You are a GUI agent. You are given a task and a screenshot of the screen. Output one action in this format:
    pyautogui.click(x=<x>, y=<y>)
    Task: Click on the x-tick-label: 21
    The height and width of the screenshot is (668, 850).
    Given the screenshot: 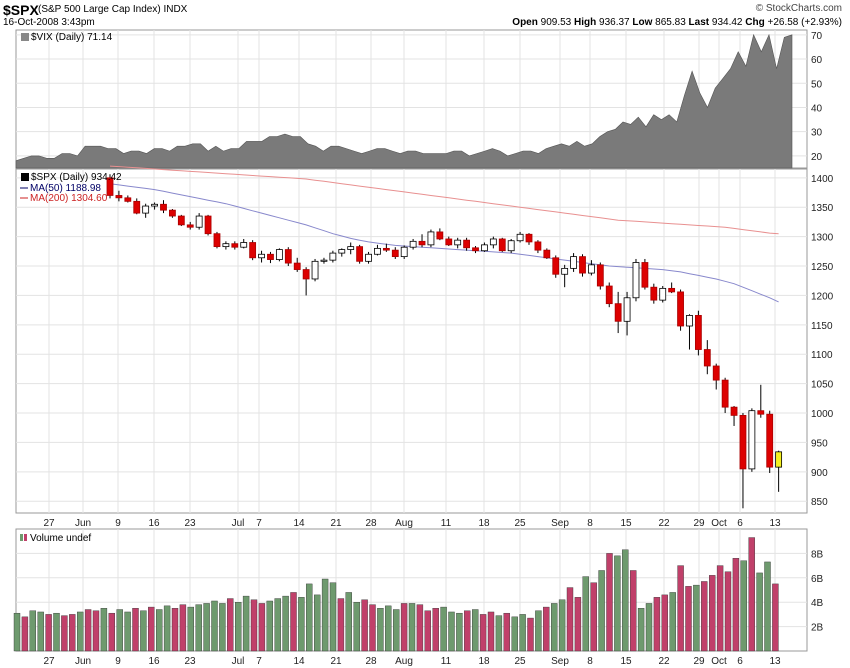 What is the action you would take?
    pyautogui.click(x=336, y=661)
    